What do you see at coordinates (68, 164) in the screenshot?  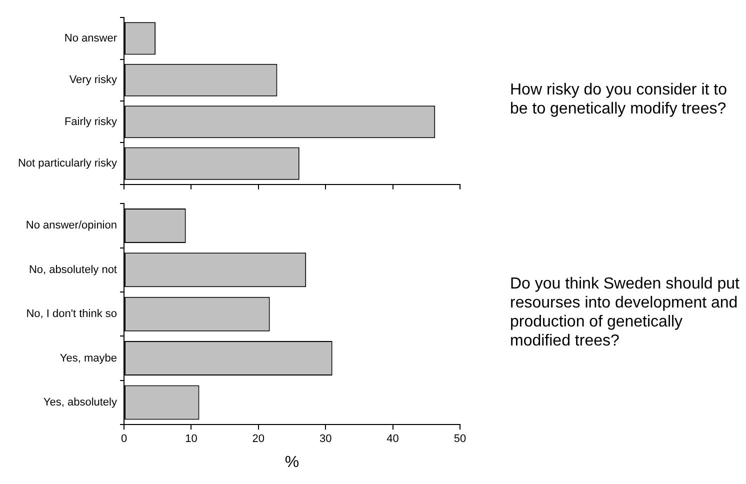 I see `y-tick-label: Not particularly risky` at bounding box center [68, 164].